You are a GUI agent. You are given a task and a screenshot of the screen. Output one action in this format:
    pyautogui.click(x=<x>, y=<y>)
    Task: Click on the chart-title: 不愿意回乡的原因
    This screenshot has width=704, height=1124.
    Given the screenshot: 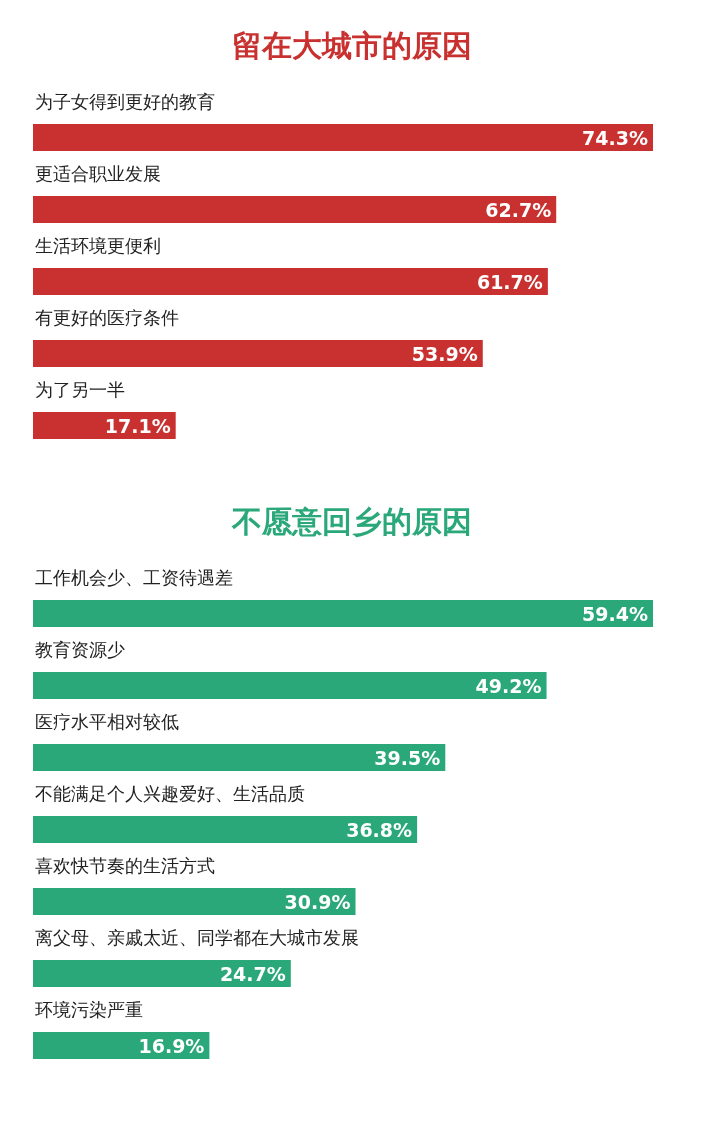 What is the action you would take?
    pyautogui.click(x=351, y=521)
    